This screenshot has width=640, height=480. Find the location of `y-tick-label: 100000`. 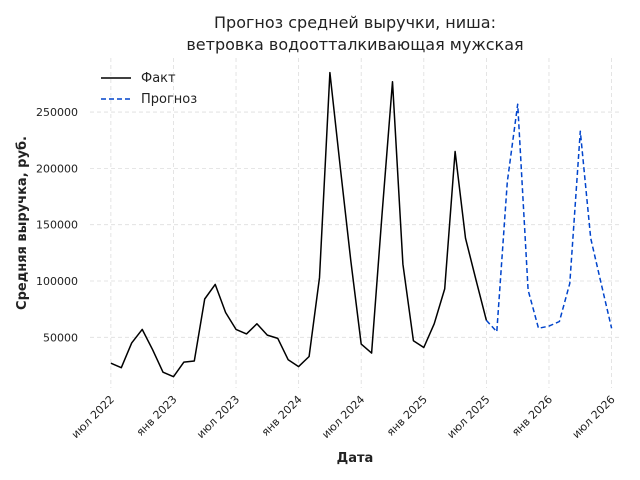

y-tick-label: 100000 is located at coordinates (57, 281).